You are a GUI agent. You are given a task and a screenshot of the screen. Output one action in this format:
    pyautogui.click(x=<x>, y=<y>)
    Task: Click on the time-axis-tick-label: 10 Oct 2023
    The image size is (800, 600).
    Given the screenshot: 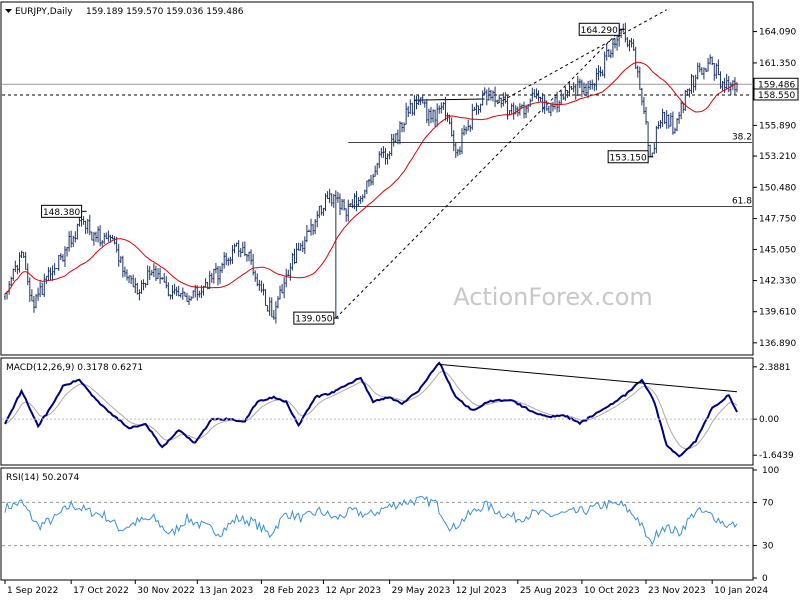 What is the action you would take?
    pyautogui.click(x=612, y=591)
    